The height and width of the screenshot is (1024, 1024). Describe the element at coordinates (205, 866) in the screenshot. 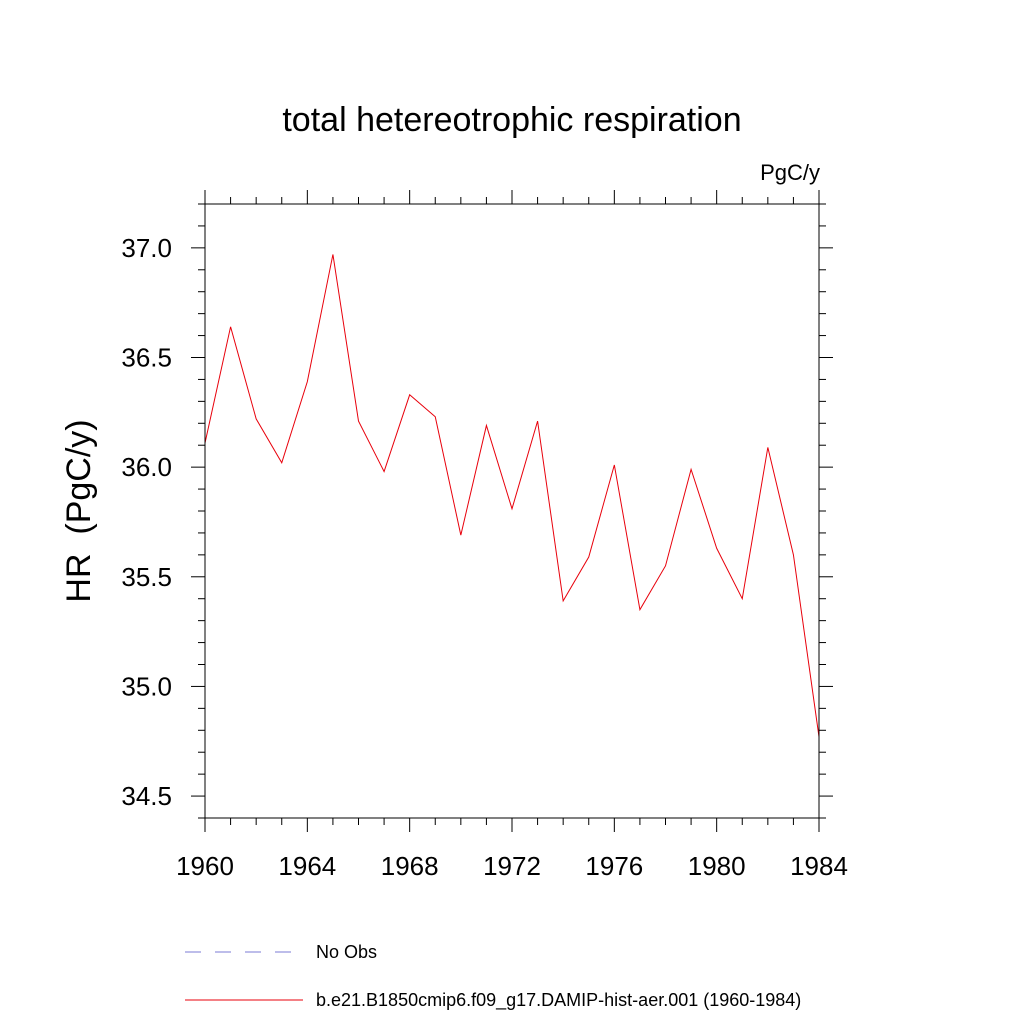

I see `x-tick-label: 1960` at that location.